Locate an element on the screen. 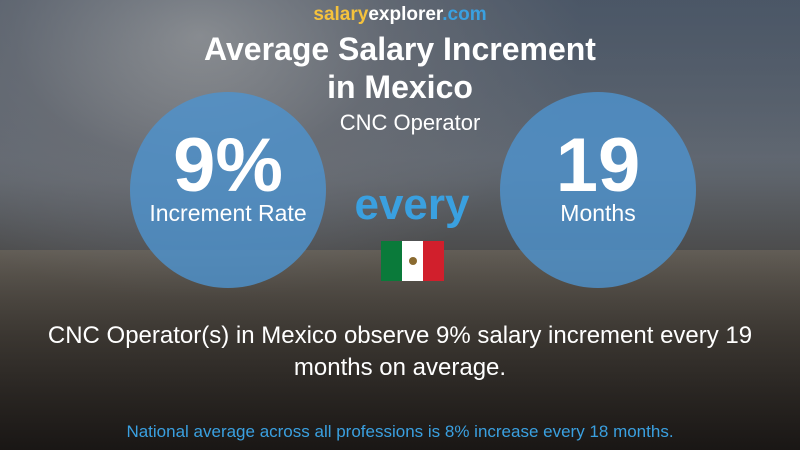  subtitle: CNC Operator is located at coordinates (410, 122).